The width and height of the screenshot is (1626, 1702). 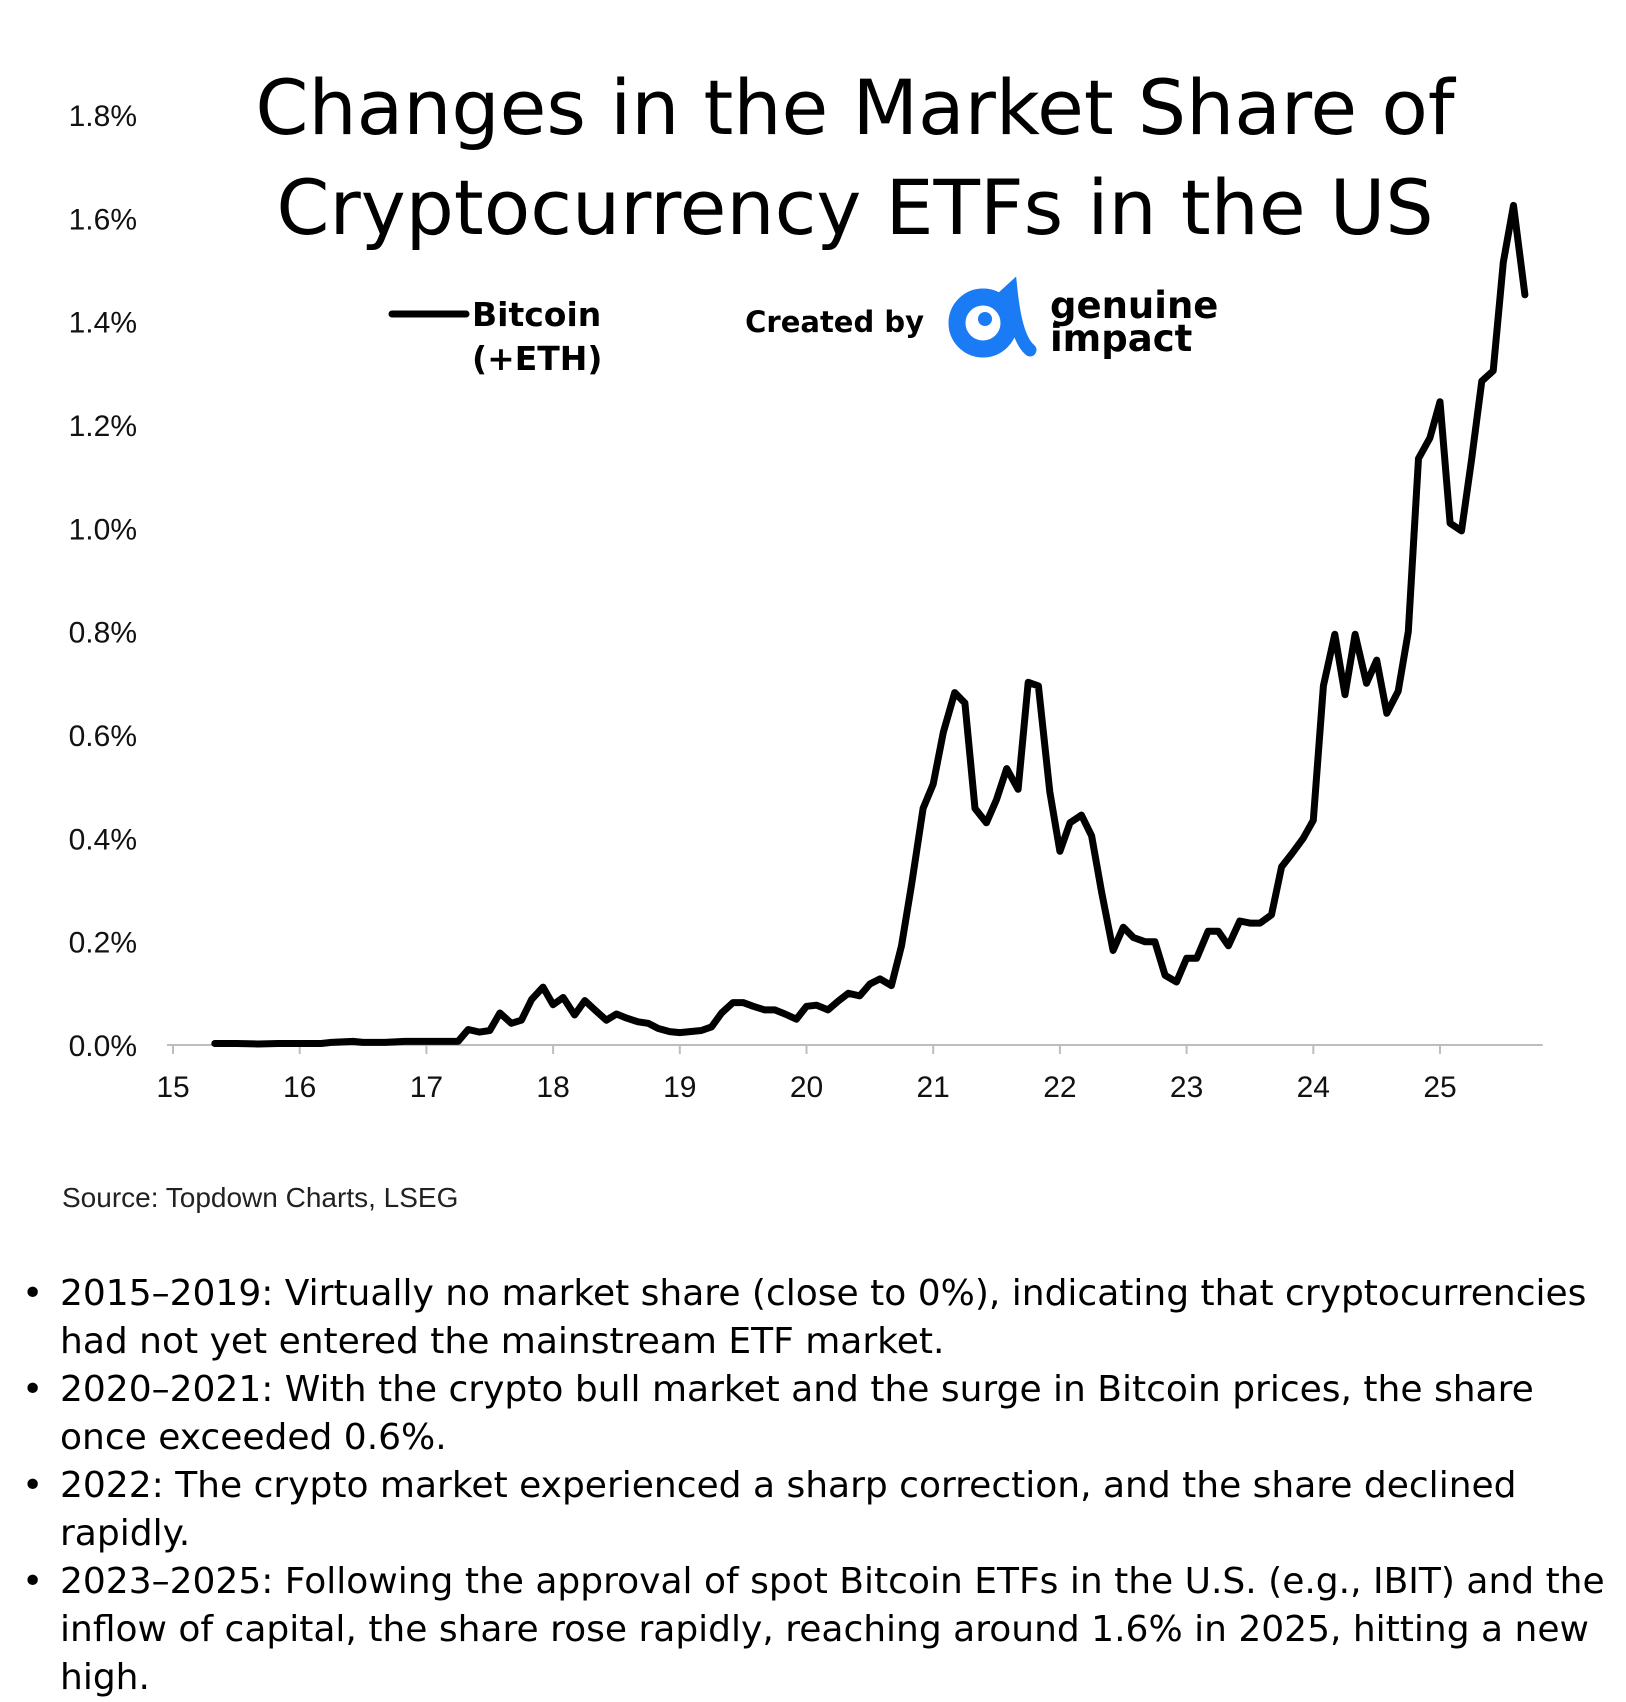 I want to click on legend: Bitcoin (+ETH), so click(x=495, y=336).